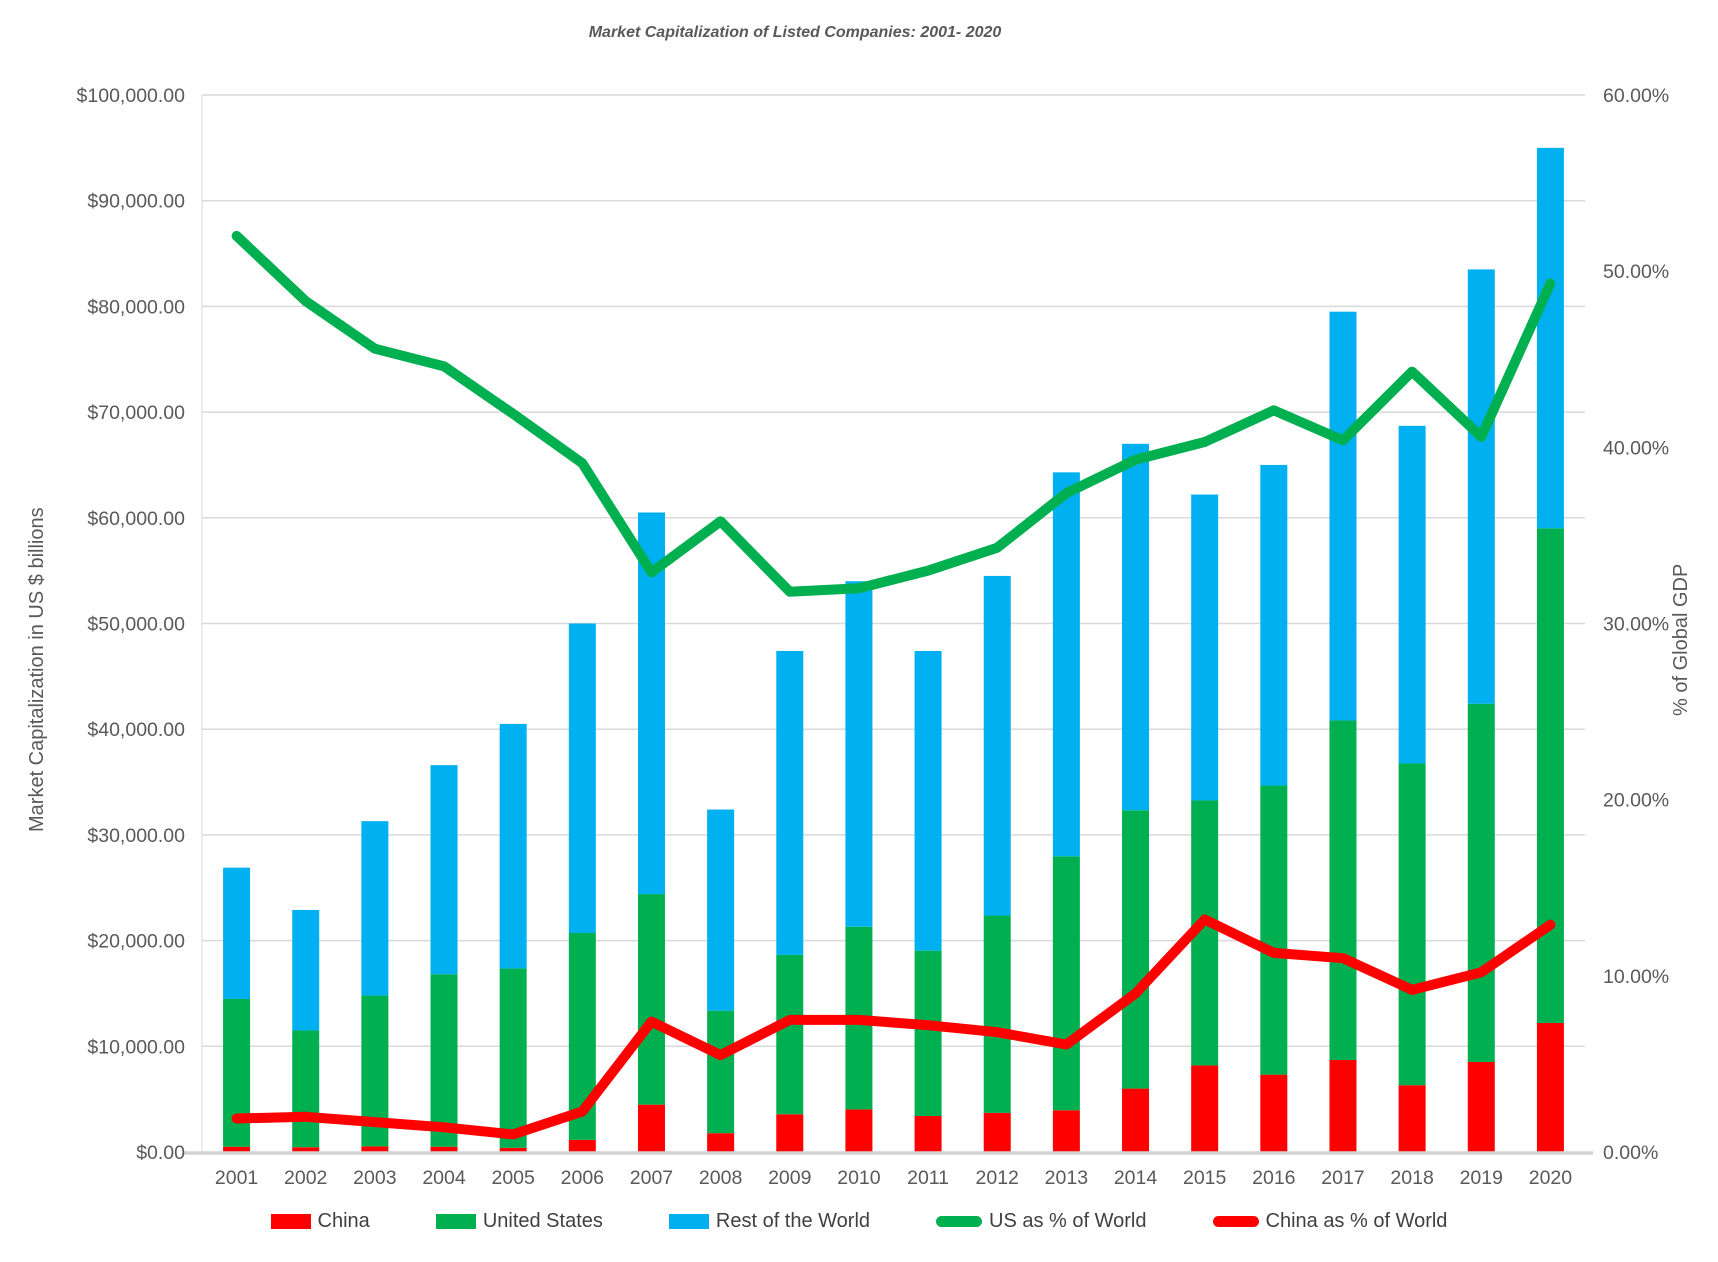  I want to click on x-axis-year-label: 2011, so click(928, 1178).